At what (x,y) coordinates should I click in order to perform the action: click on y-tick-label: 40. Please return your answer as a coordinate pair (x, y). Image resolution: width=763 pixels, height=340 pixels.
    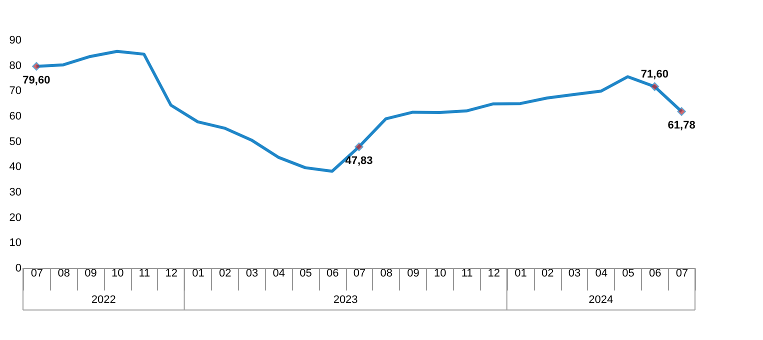
    Looking at the image, I should click on (15, 167).